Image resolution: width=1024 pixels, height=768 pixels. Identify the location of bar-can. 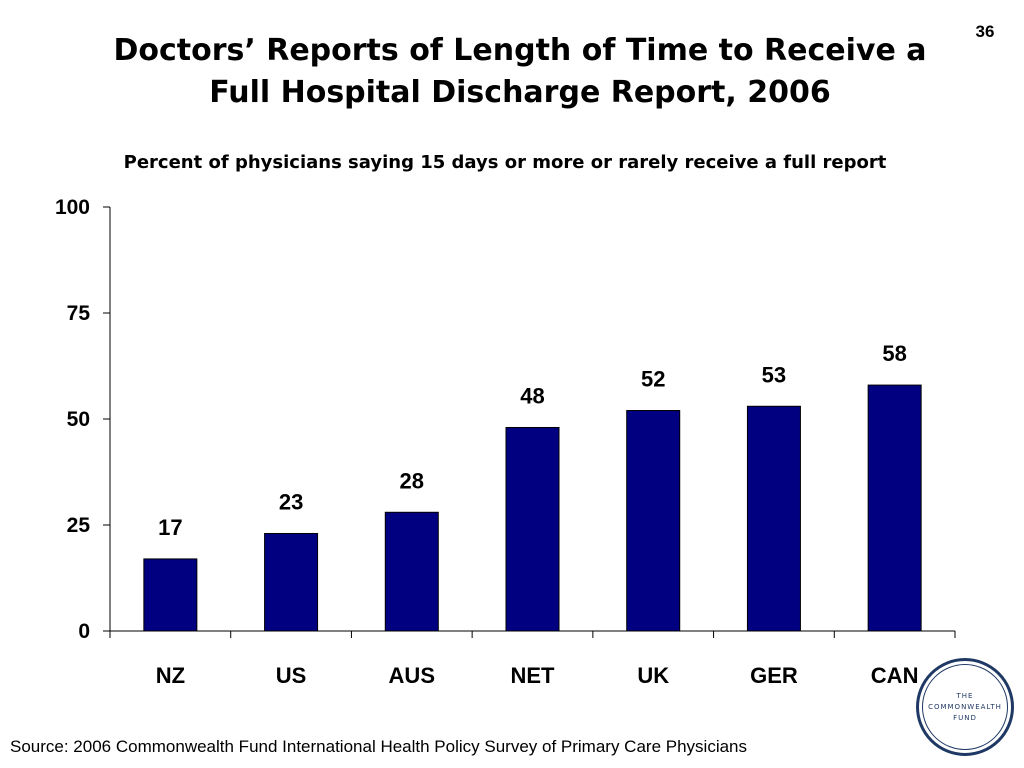
(894, 508).